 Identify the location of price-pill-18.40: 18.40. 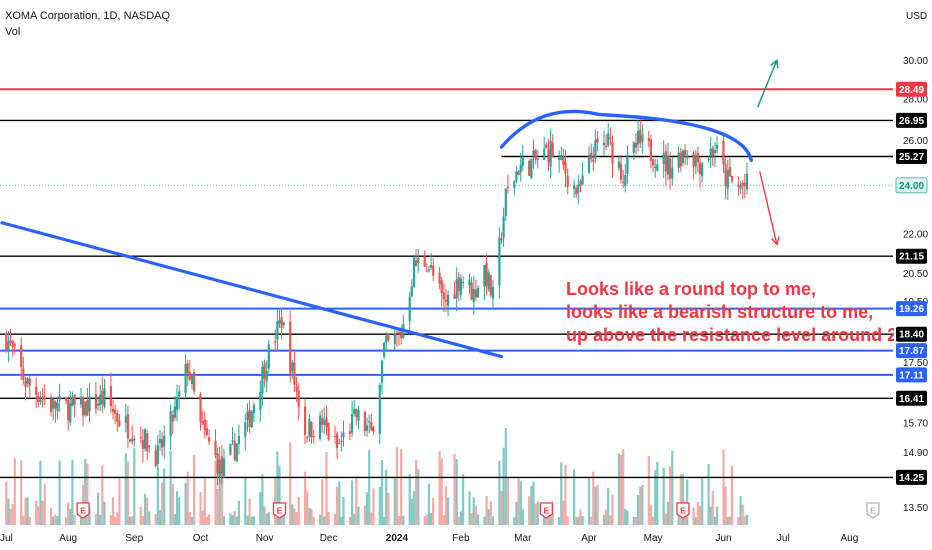
(911, 334).